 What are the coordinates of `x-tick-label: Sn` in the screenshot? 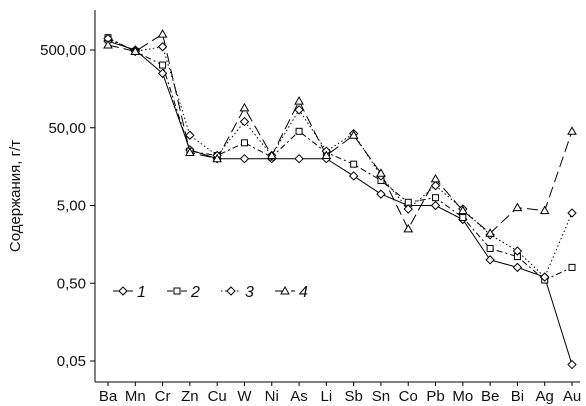 It's located at (381, 396).